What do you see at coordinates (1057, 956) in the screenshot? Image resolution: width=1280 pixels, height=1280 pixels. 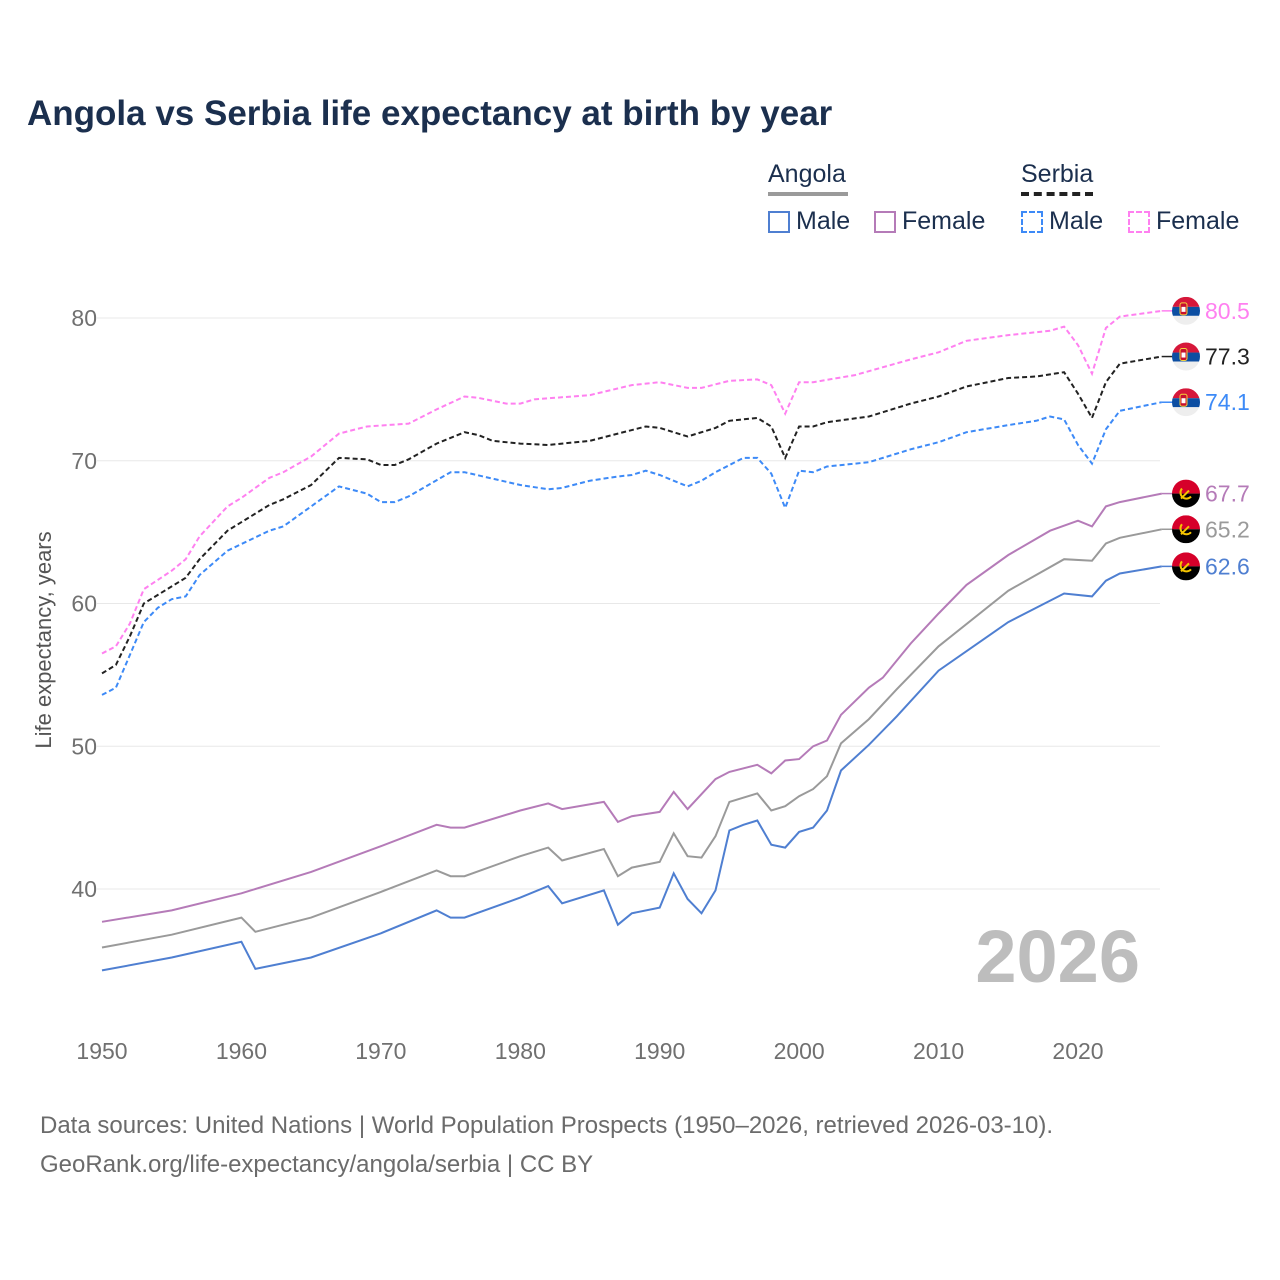 I see `year-watermark: 2026` at bounding box center [1057, 956].